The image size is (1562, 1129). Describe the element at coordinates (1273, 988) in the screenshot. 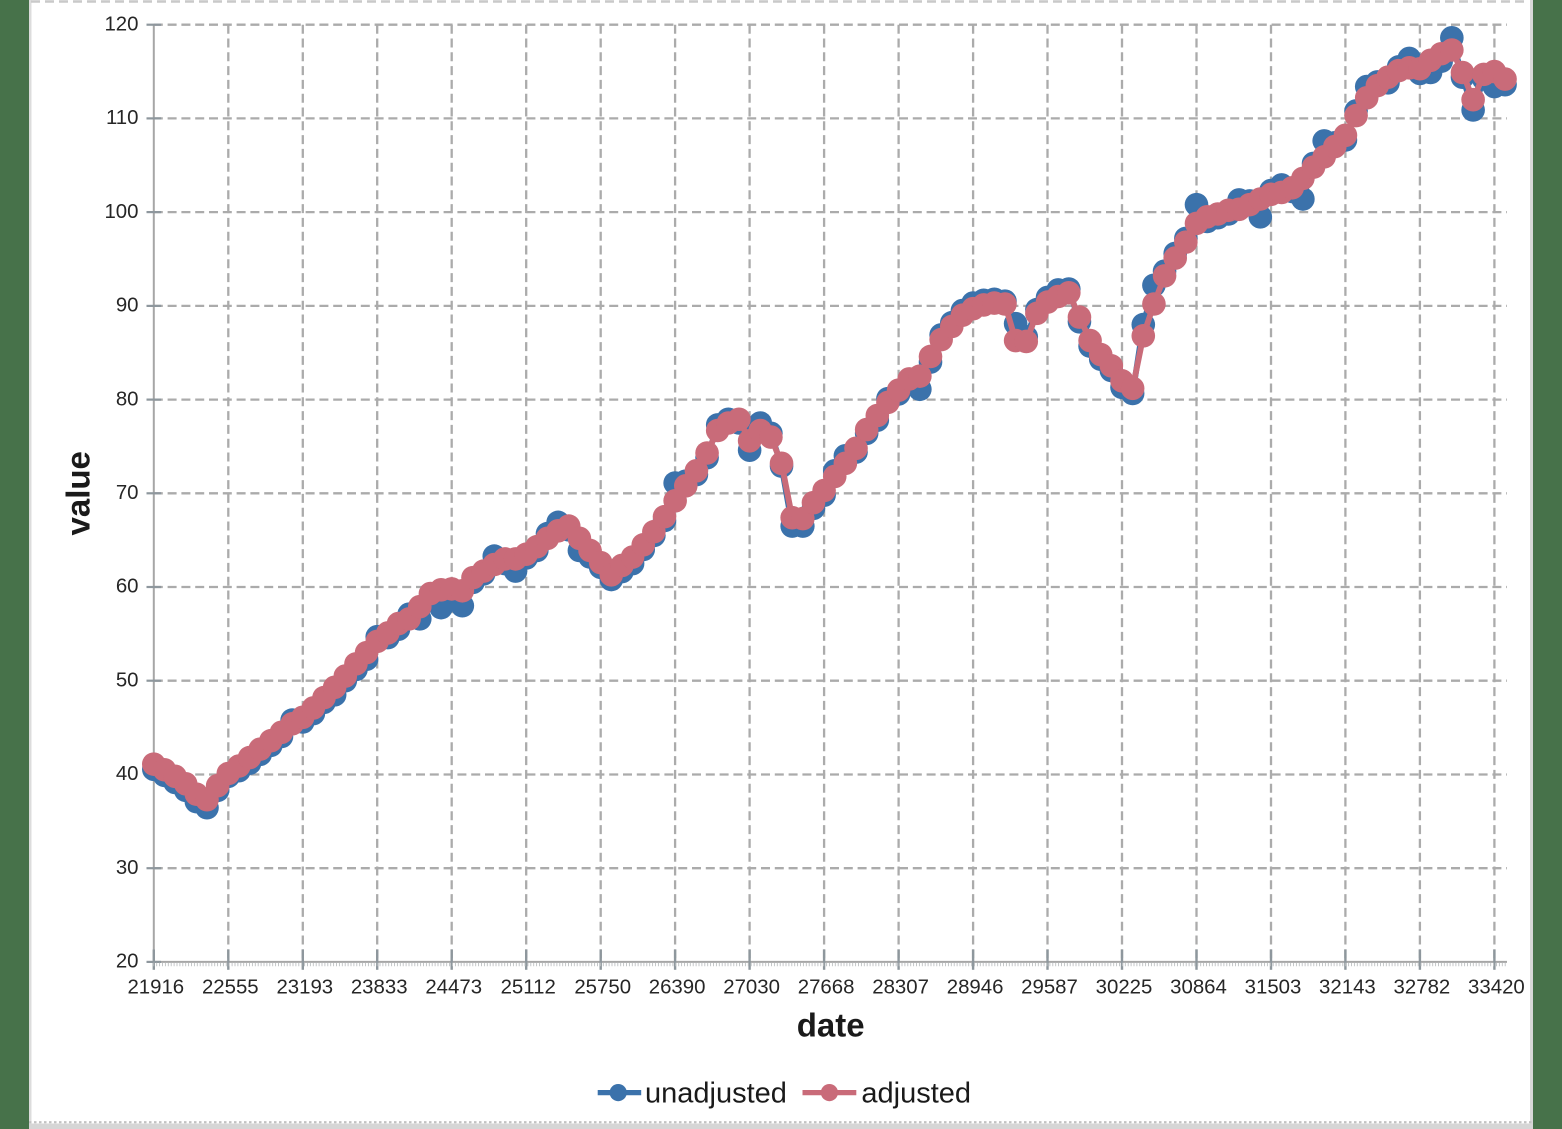

I see `svg-text: 31503` at that location.